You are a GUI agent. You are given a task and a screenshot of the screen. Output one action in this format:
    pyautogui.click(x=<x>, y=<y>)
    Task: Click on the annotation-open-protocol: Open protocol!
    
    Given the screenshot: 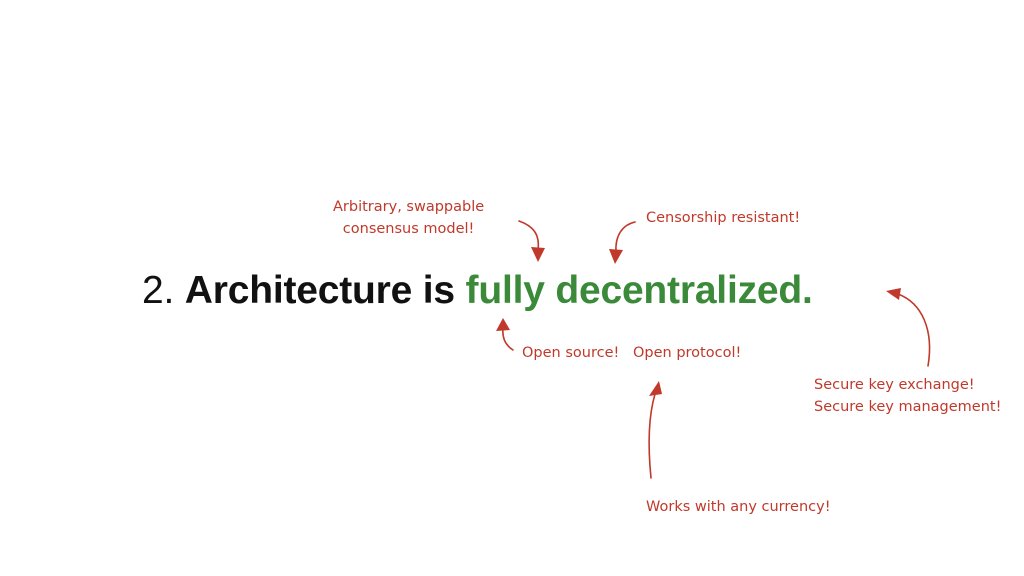 What is the action you would take?
    pyautogui.click(x=687, y=353)
    